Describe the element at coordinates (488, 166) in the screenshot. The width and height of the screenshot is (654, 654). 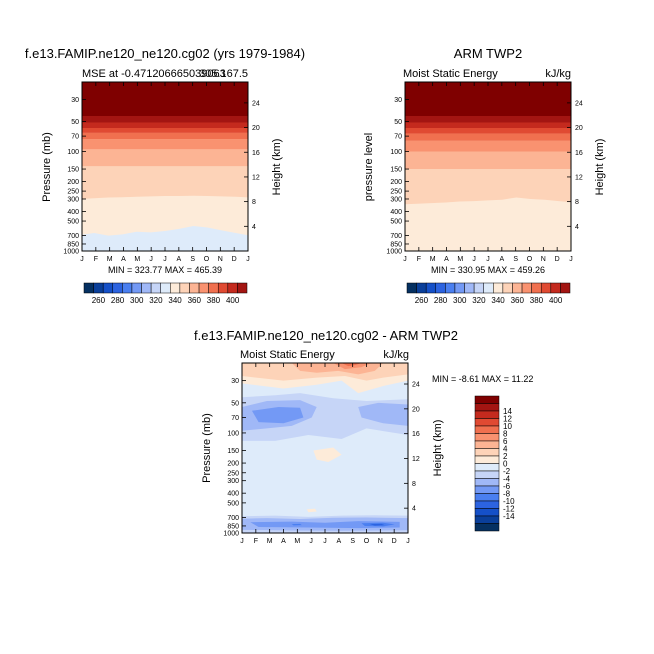
I see `panel-obs-plot-area` at that location.